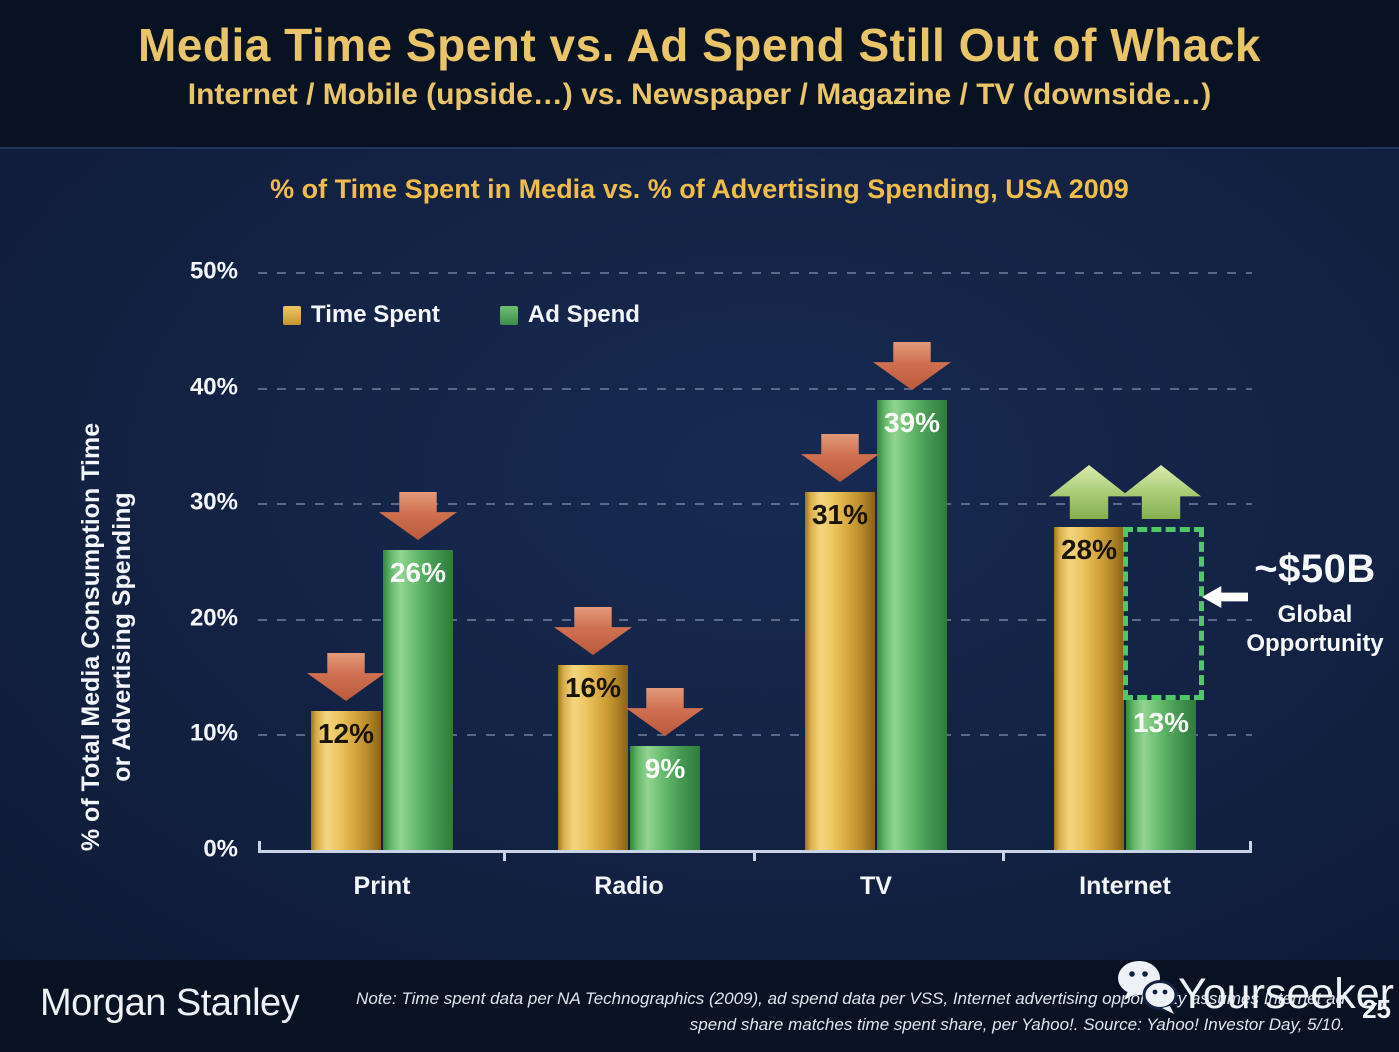 This screenshot has height=1052, width=1399. Describe the element at coordinates (1161, 775) in the screenshot. I see `bar-ad-spend-internet: 13%` at that location.